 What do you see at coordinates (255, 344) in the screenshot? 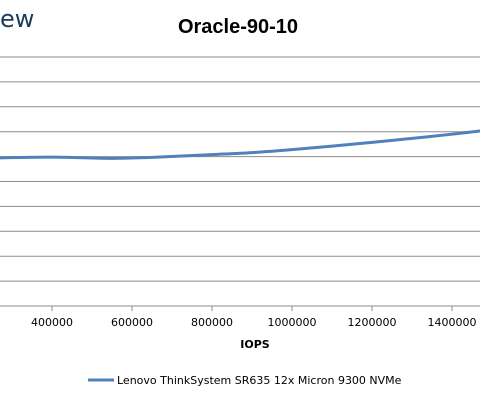
I see `x-axis-title: IOPS` at bounding box center [255, 344].